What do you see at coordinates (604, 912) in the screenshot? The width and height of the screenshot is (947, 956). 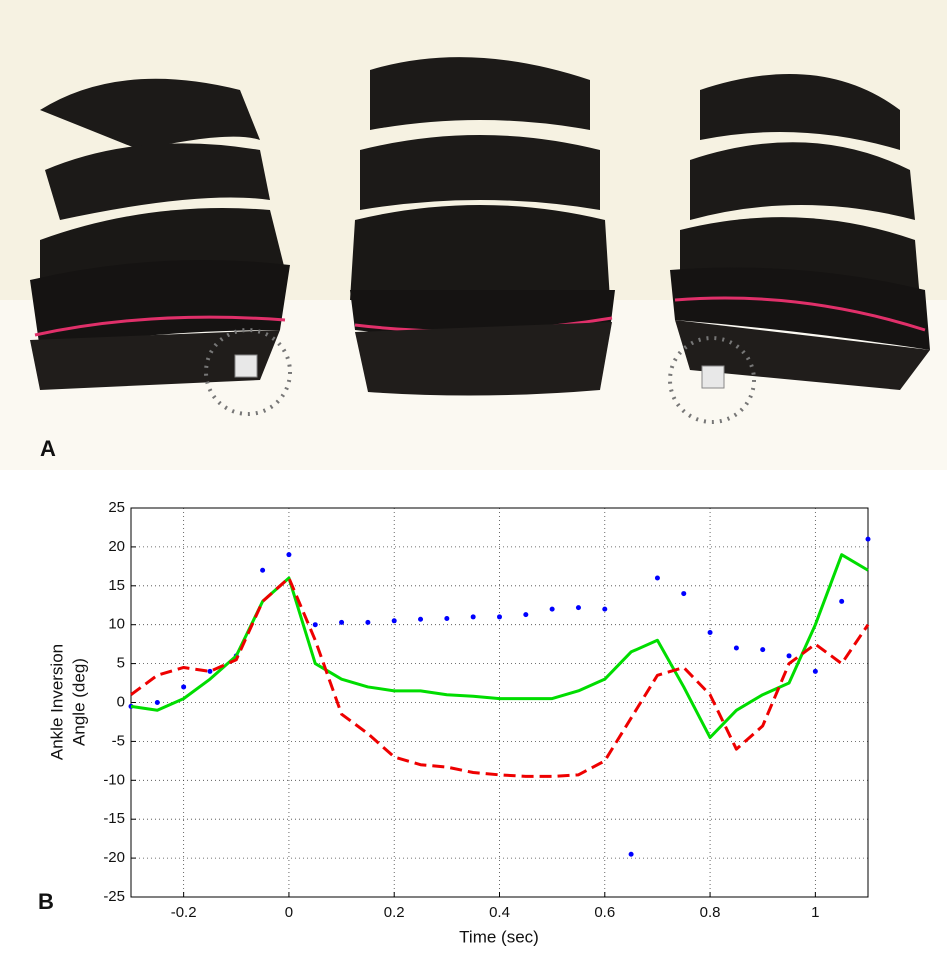 I see `x-tick-label: 0.6` at bounding box center [604, 912].